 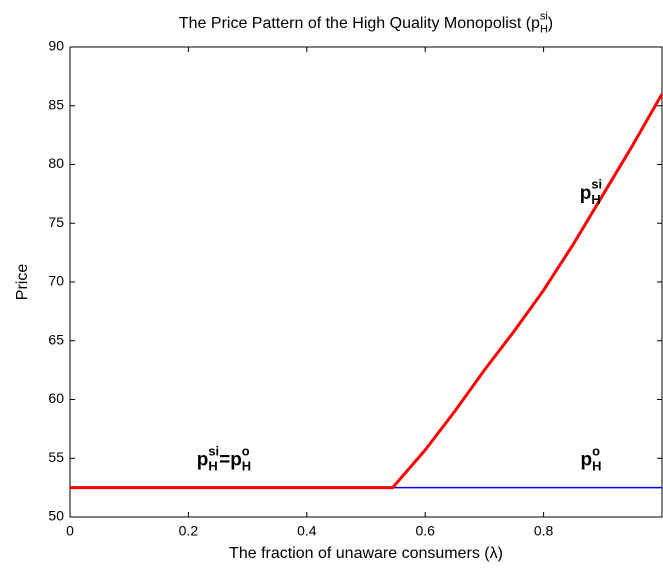 What do you see at coordinates (56, 281) in the screenshot?
I see `y-tick-label: 70` at bounding box center [56, 281].